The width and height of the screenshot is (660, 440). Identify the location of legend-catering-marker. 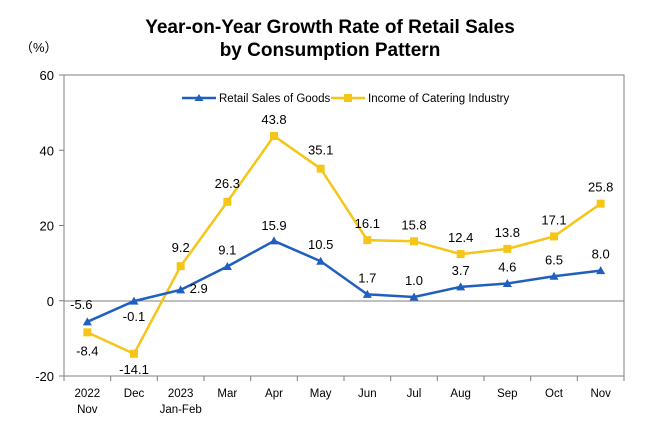
(348, 98).